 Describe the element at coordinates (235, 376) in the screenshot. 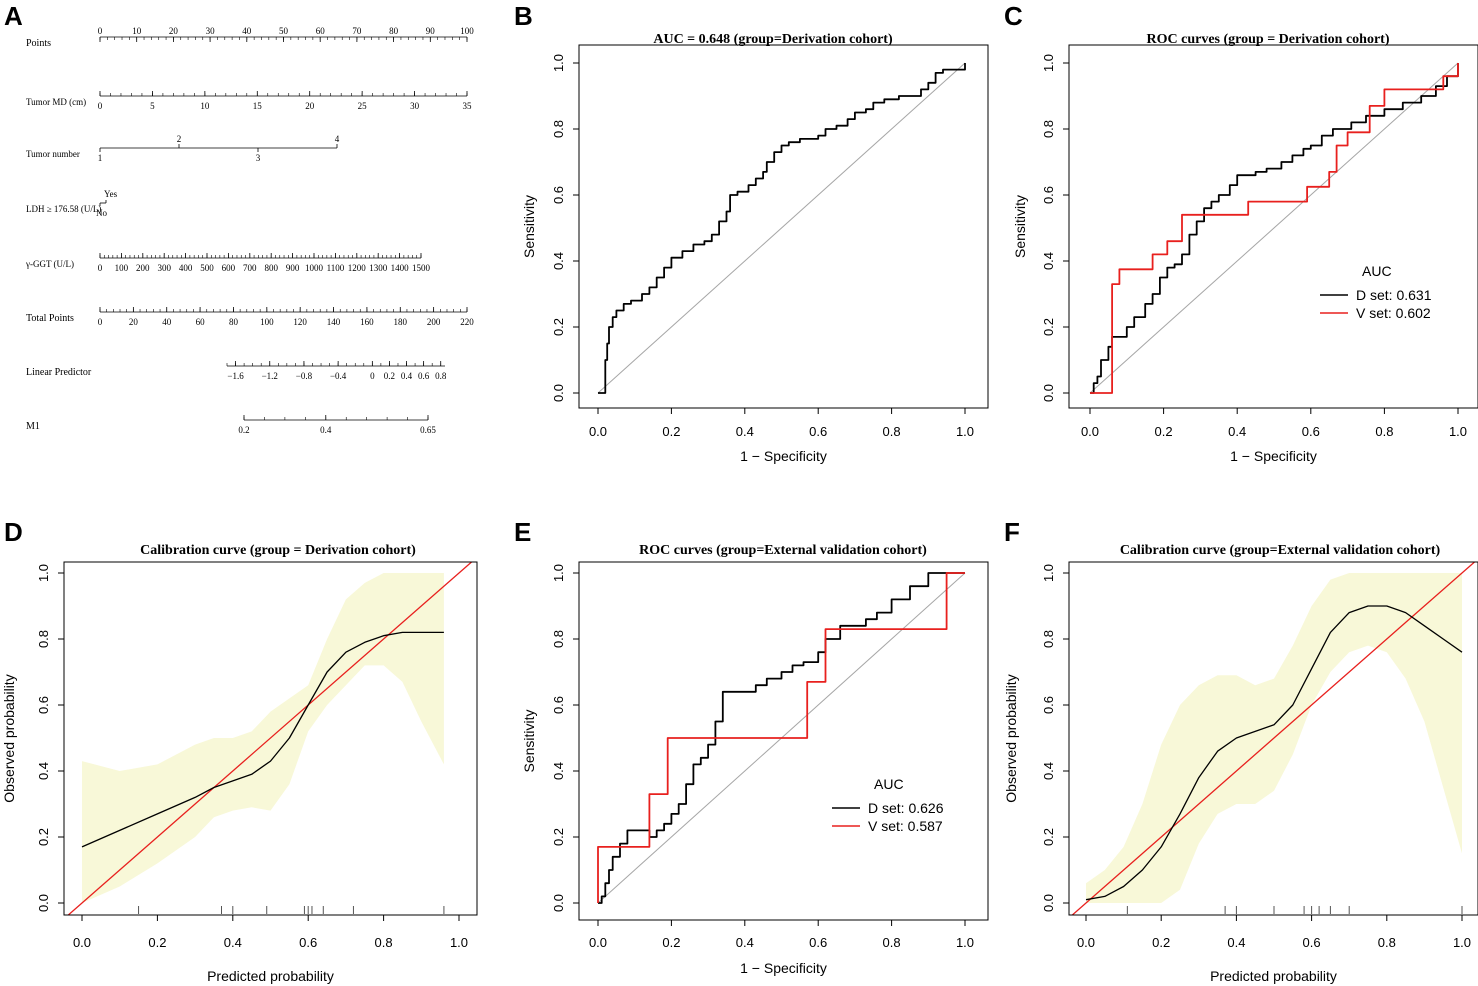

I see `nomogram-tick-label: −1.6` at that location.